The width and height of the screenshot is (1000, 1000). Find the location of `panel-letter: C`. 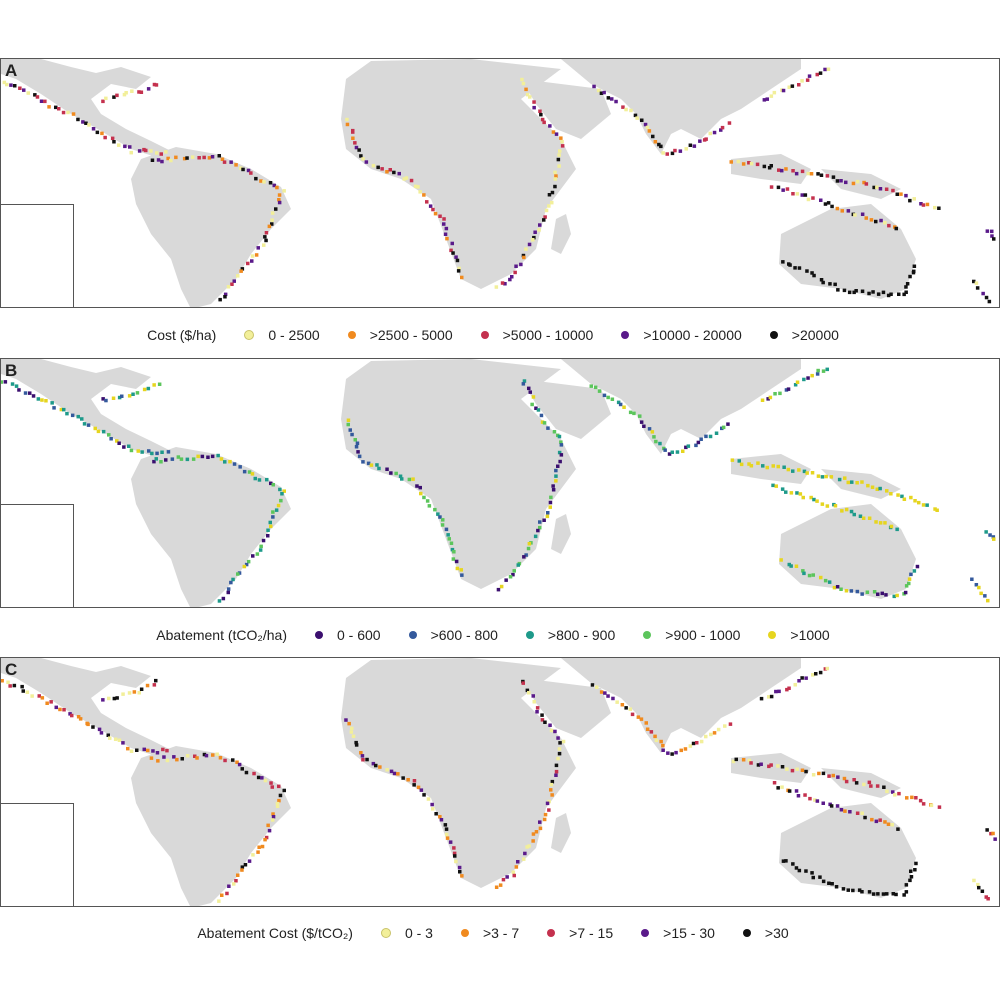

panel-letter: C is located at coordinates (11, 669).